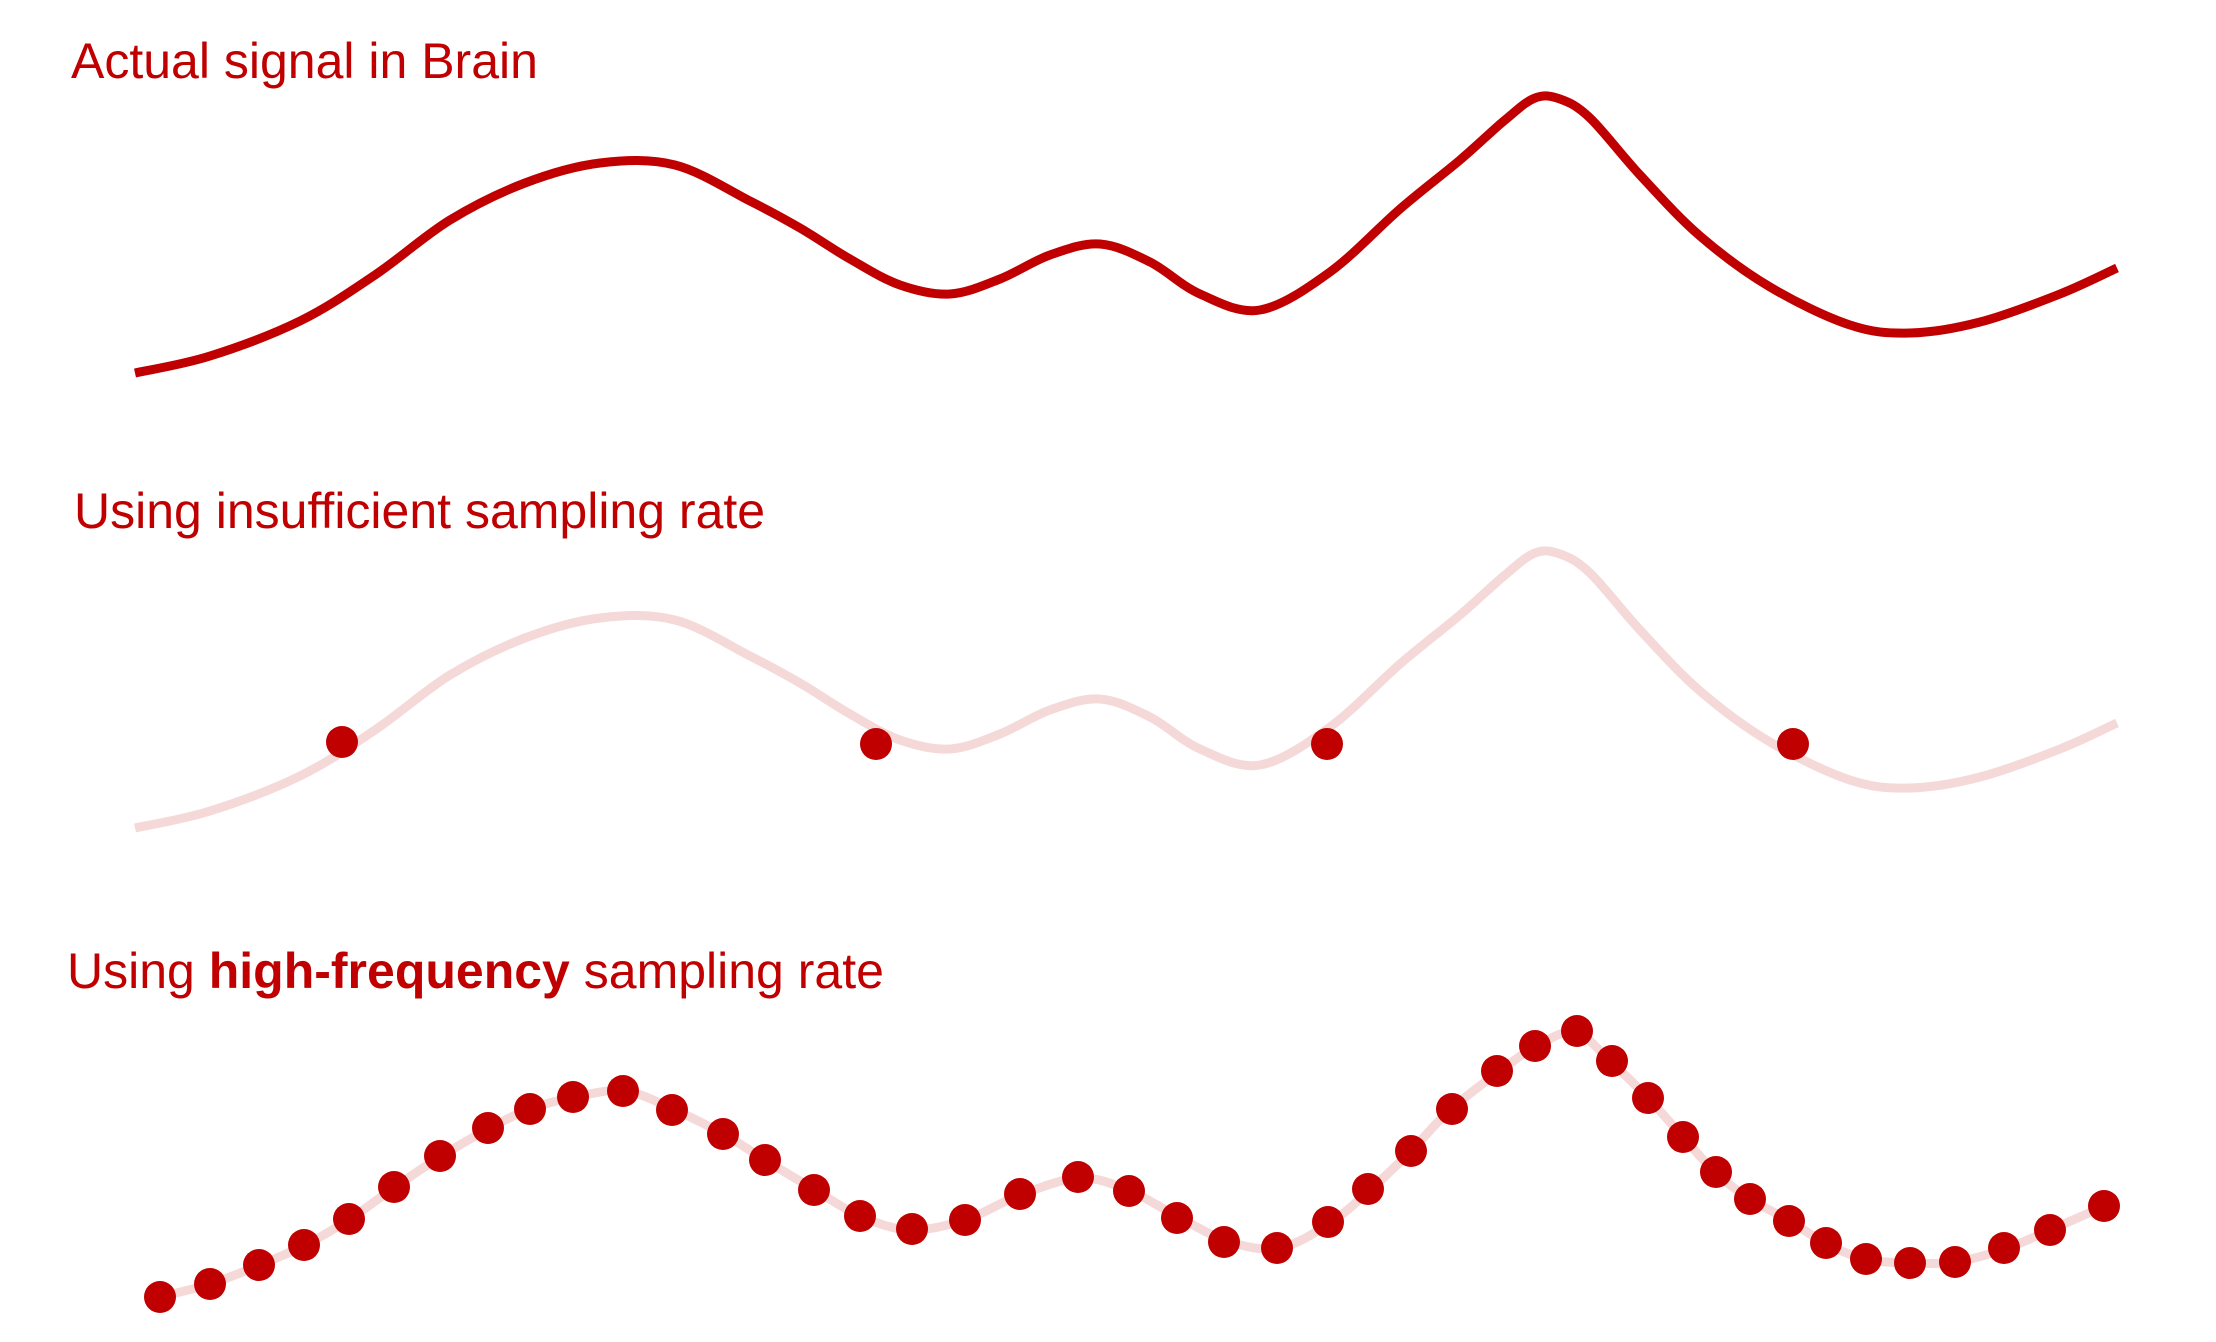 This screenshot has width=2216, height=1342. What do you see at coordinates (726, 971) in the screenshot?
I see `panel-3-title-suffix: sampling rate` at bounding box center [726, 971].